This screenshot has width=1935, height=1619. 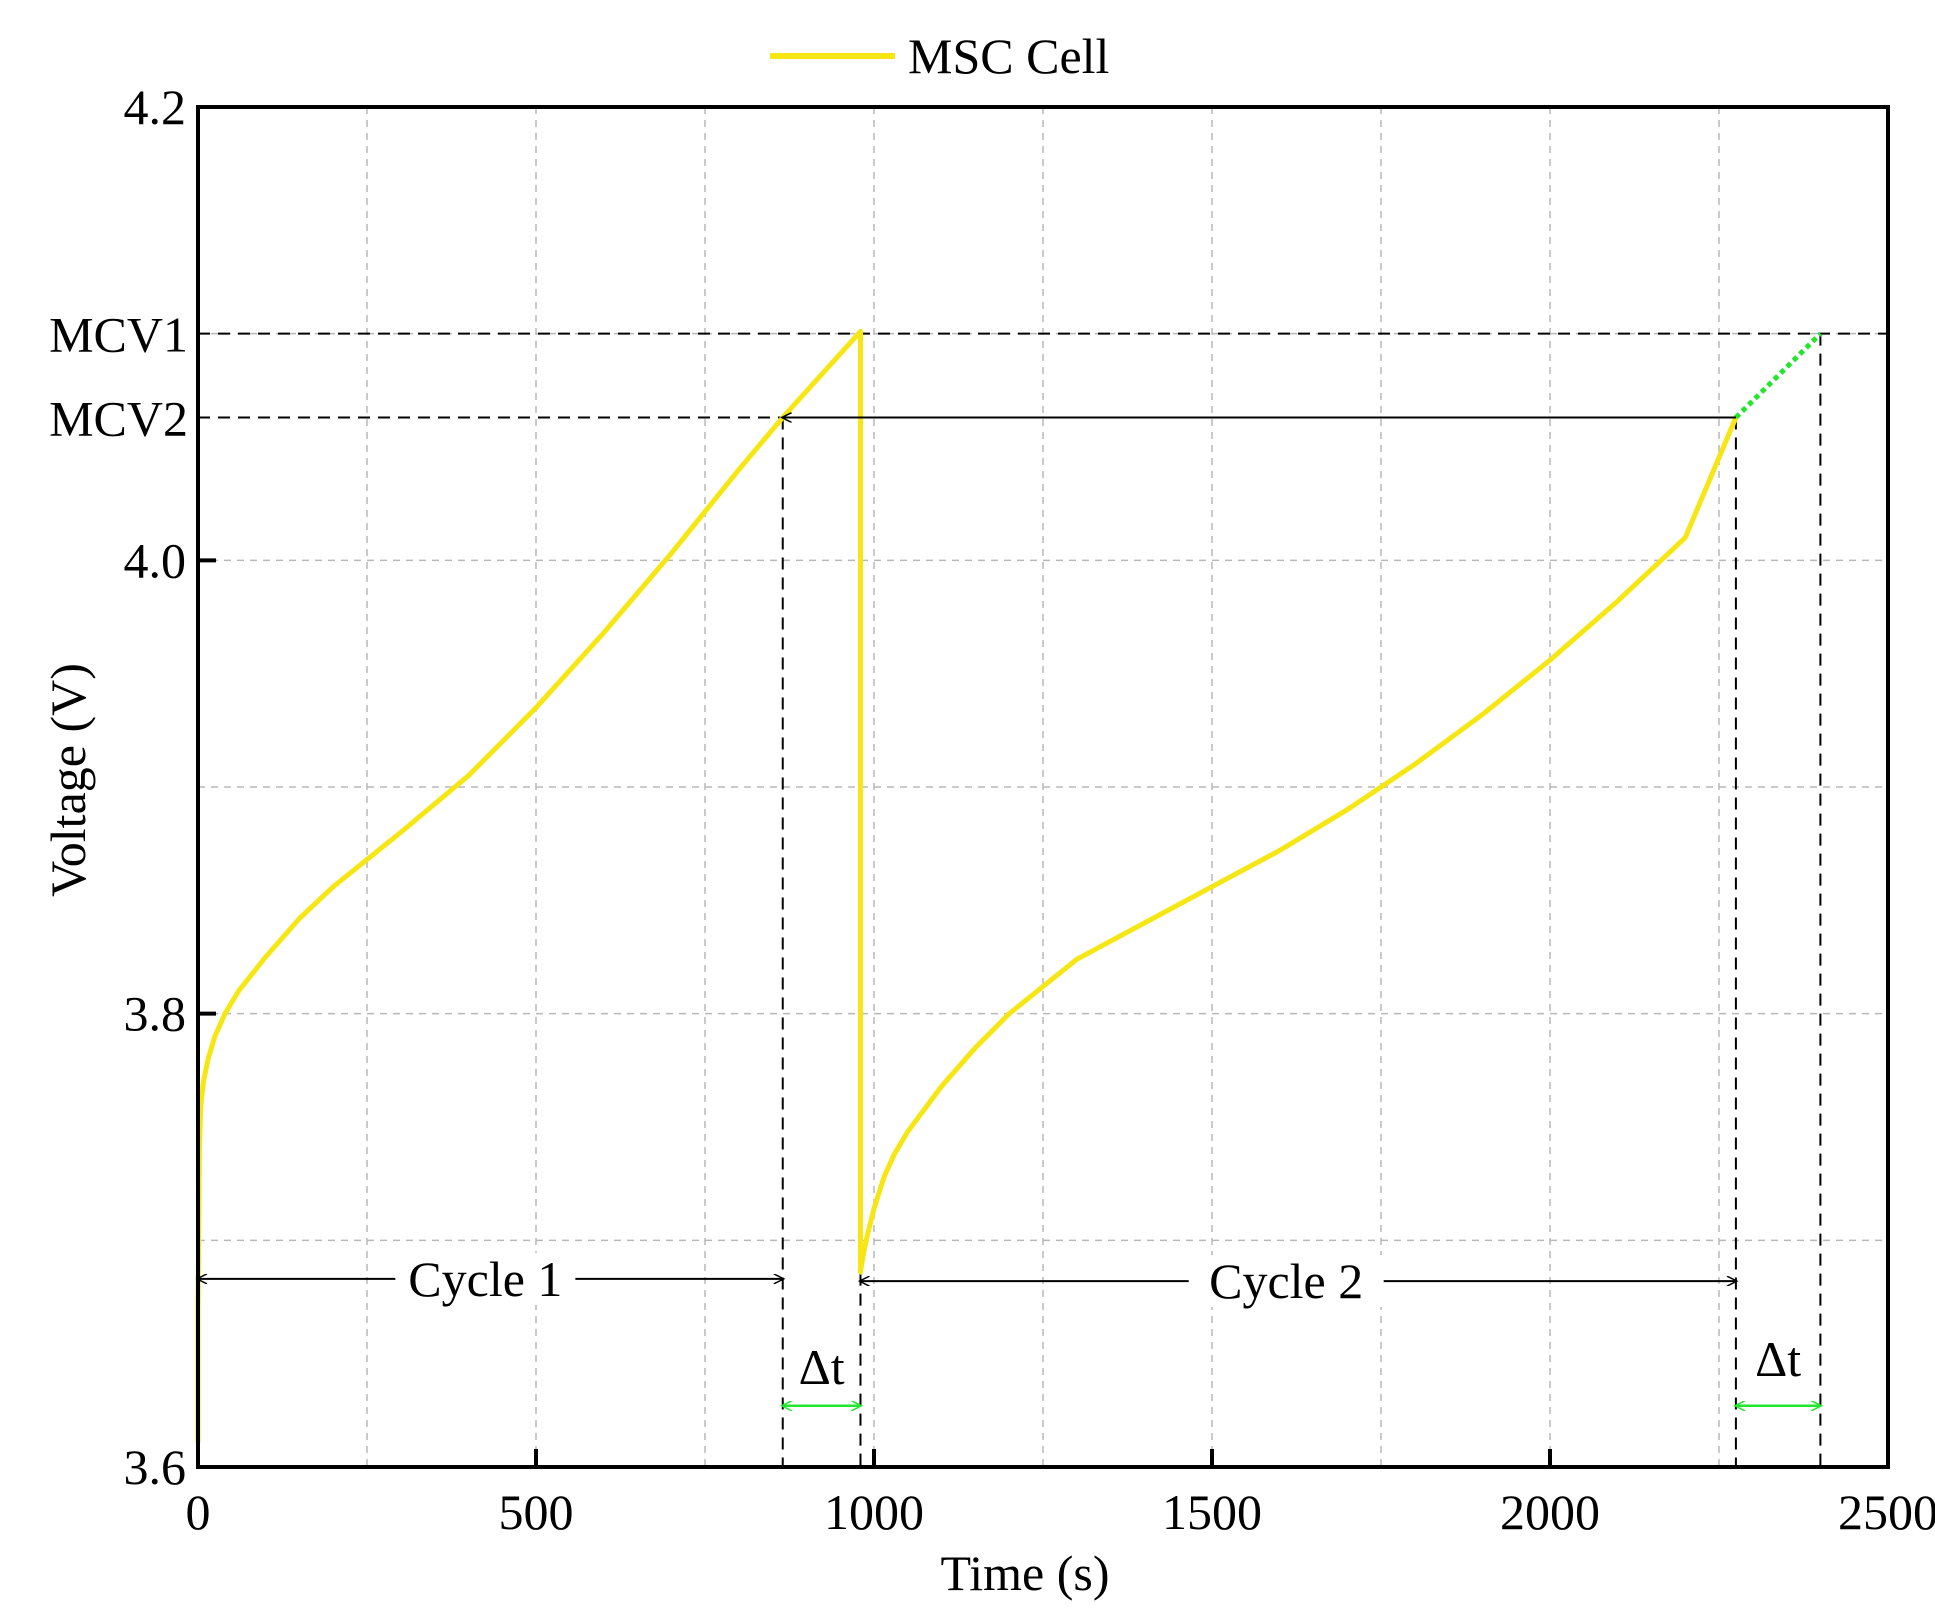 I want to click on x-tick-label: 1000, so click(x=874, y=1512).